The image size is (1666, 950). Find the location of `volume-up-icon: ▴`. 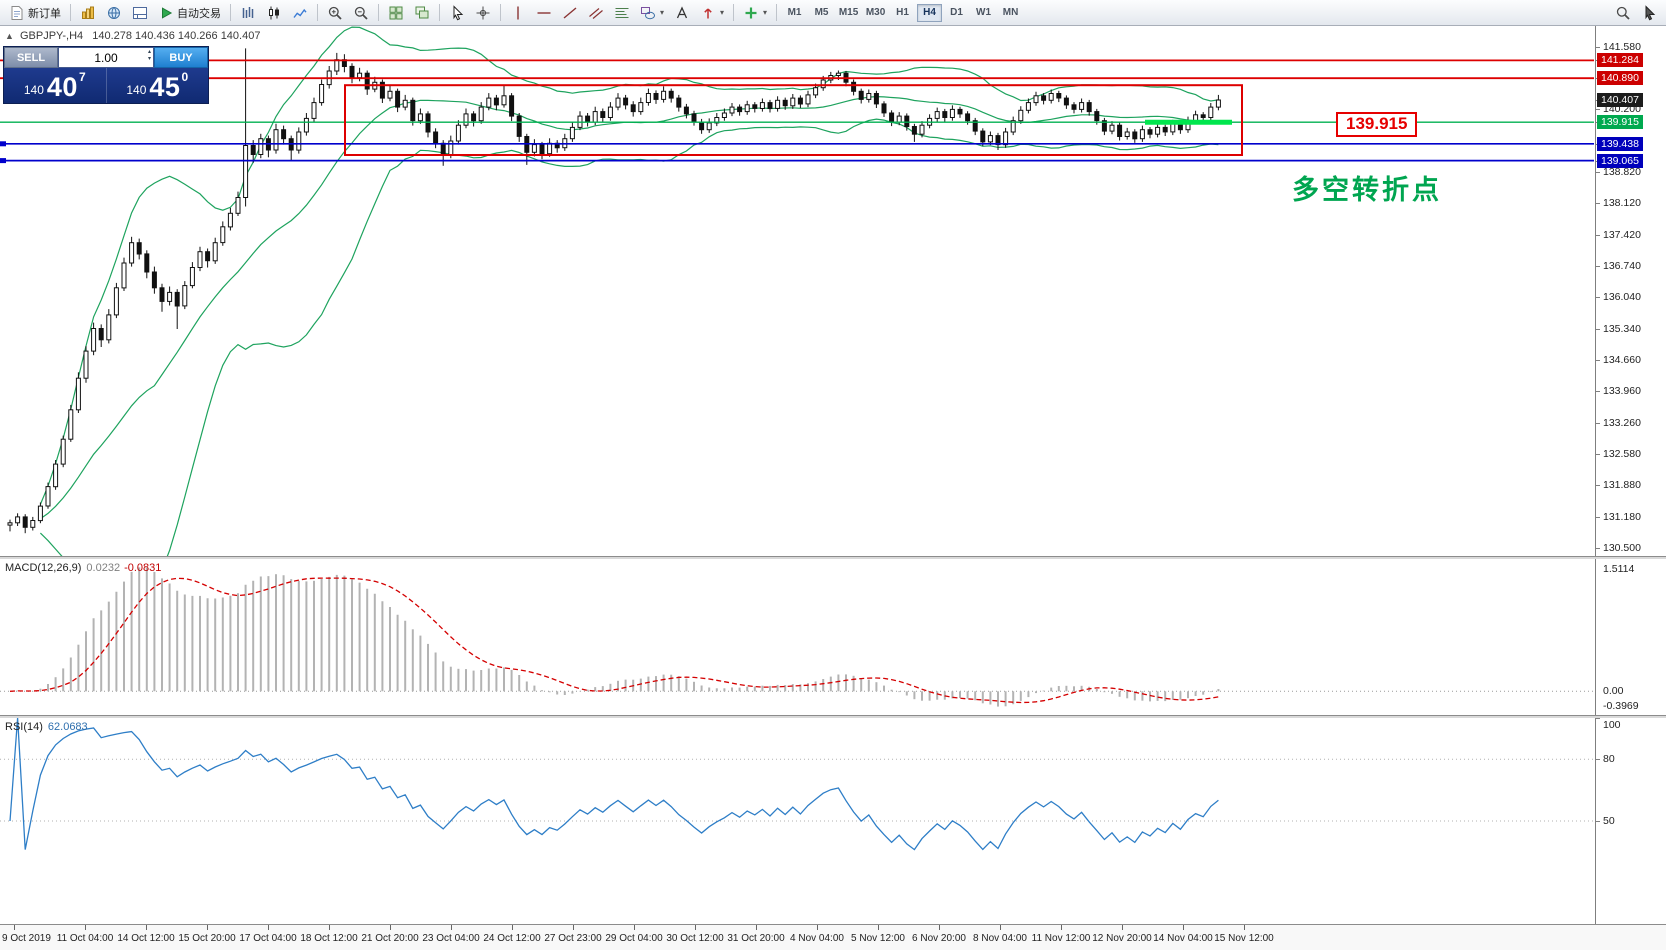

volume-up-icon: ▴ is located at coordinates (149, 52).